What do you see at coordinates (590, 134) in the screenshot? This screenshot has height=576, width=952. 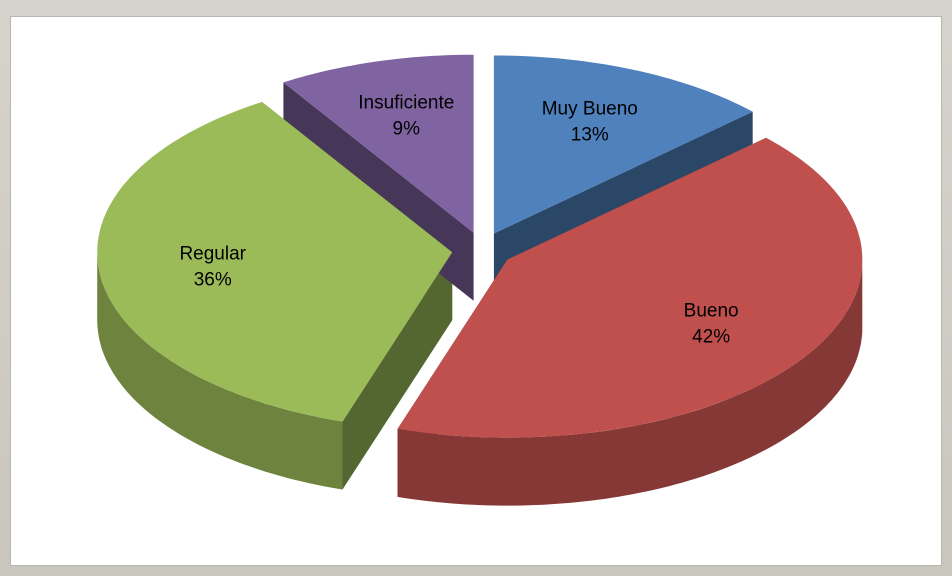 I see `data-label-value: 13%` at bounding box center [590, 134].